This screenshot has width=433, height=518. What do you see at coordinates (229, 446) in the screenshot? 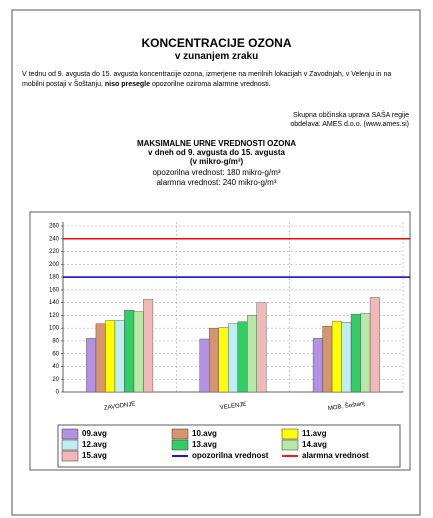
I see `legend-frame` at bounding box center [229, 446].